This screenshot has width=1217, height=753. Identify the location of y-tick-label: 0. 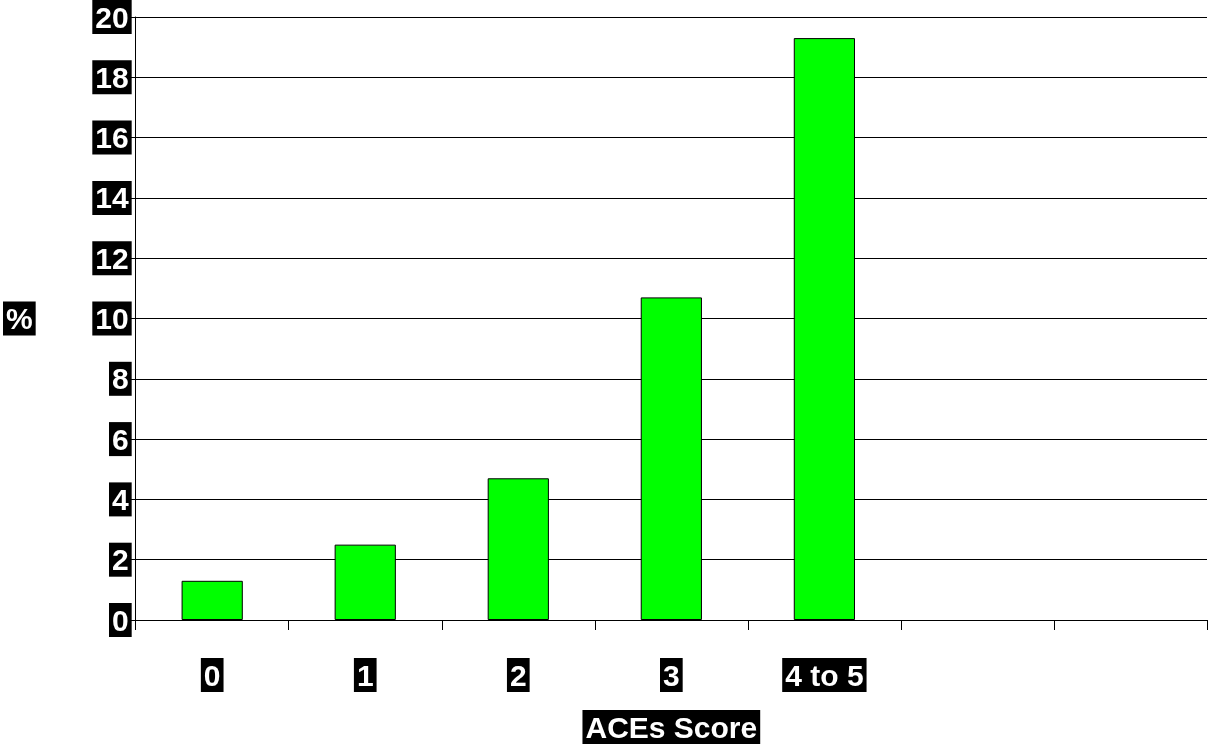
(120, 620).